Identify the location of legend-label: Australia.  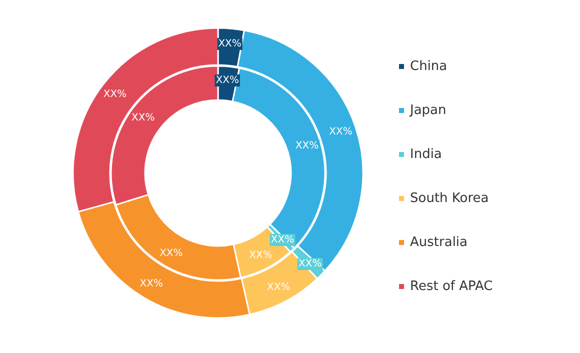
(439, 242).